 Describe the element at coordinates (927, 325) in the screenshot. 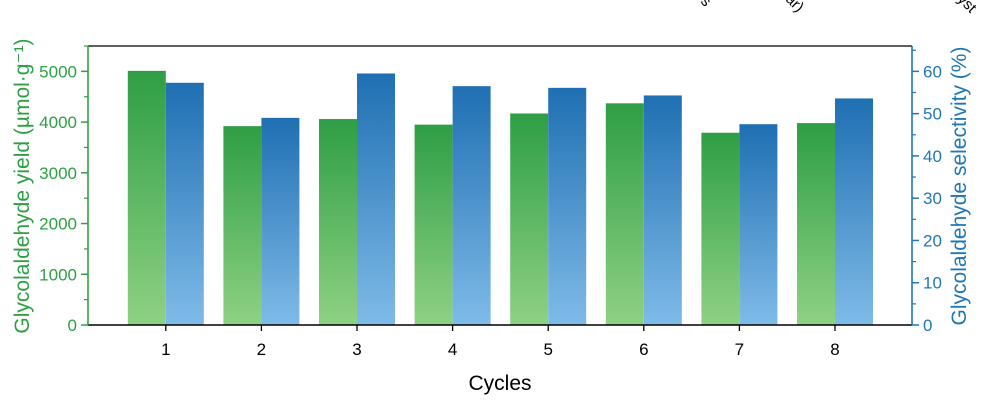

I see `right-tick-label: 0` at that location.